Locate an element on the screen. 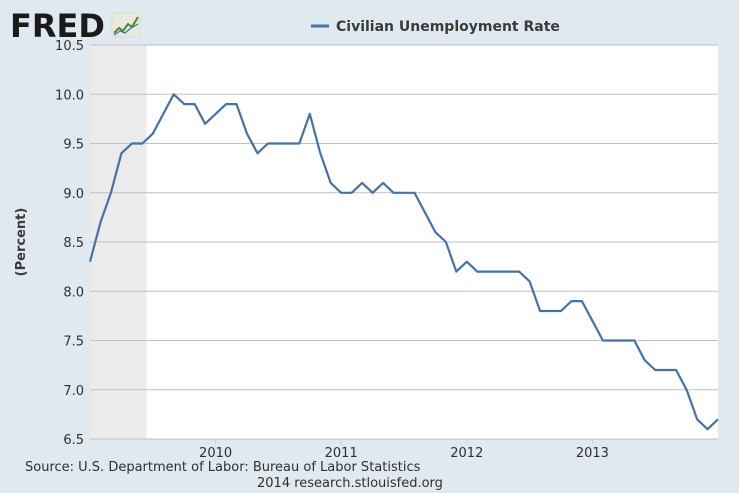 The height and width of the screenshot is (493, 739). x-axis: 2010 2011 2012 2013 is located at coordinates (404, 453).